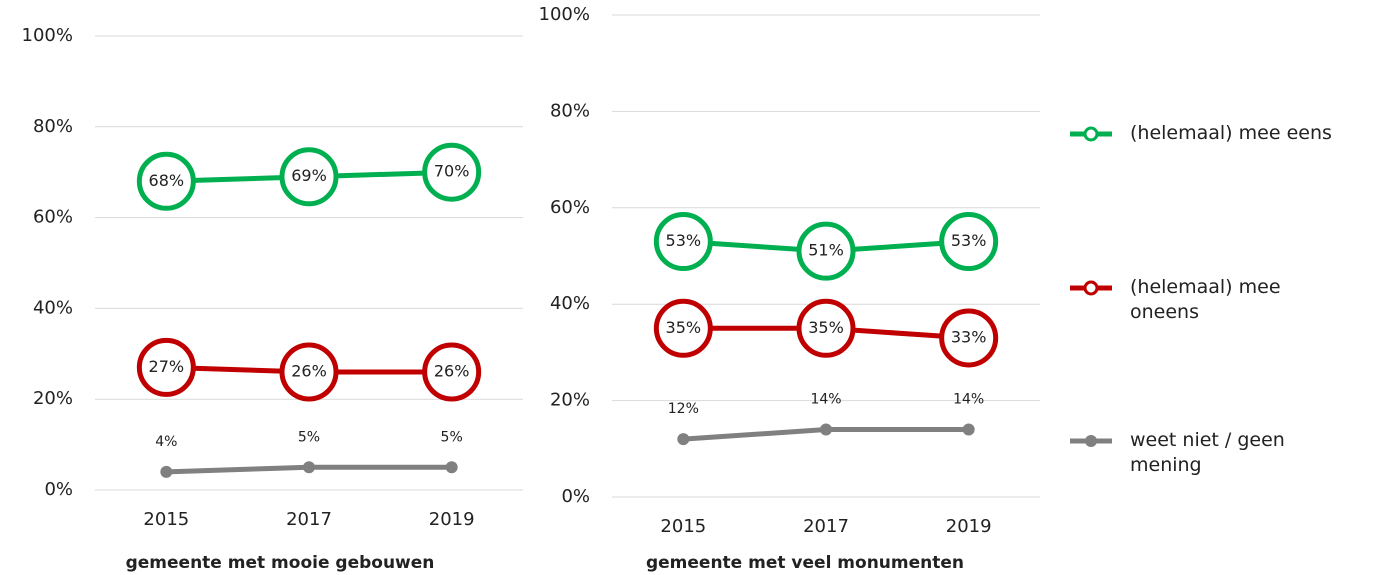 This screenshot has width=1392, height=575. Describe the element at coordinates (166, 442) in the screenshot. I see `data-label: 4%` at that location.